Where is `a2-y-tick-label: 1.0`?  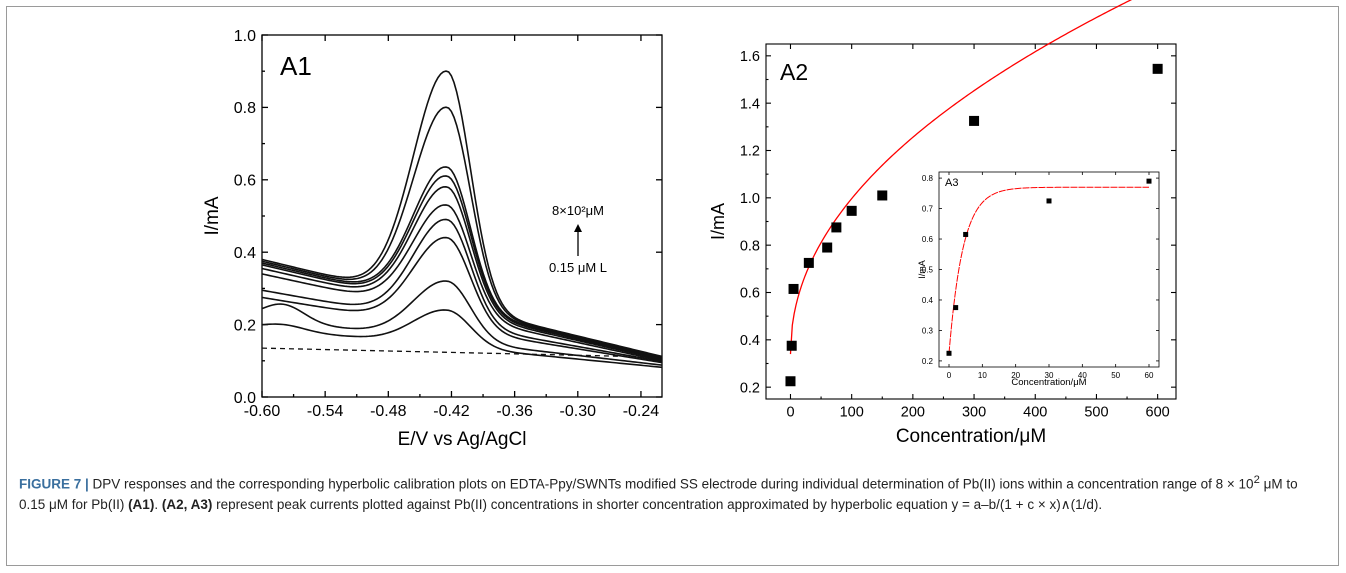
a2-y-tick-label: 1.0 is located at coordinates (750, 199).